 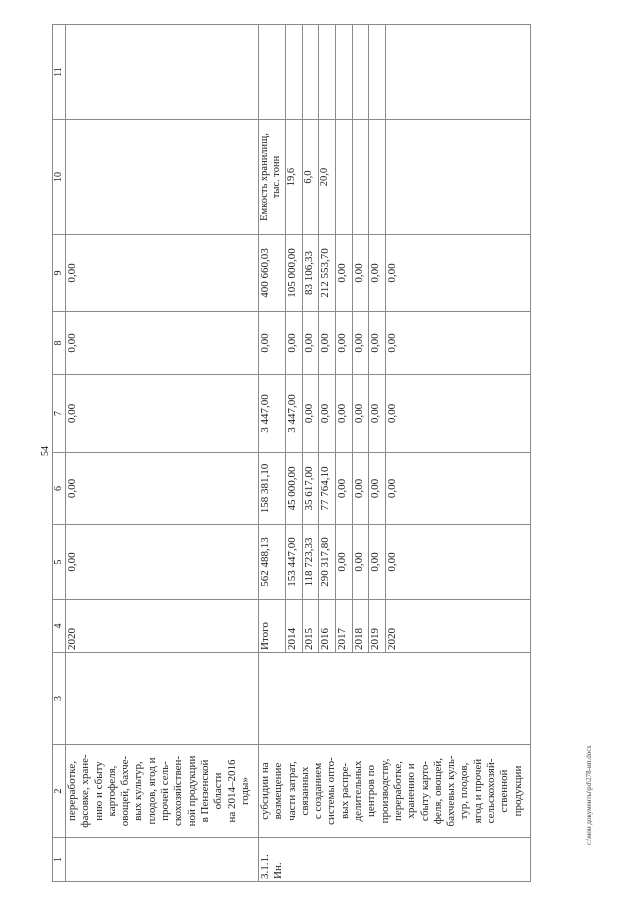 What do you see at coordinates (272, 177) in the screenshot?
I see `indicator-cell: Емкость хранилищ, тыс. тонн` at bounding box center [272, 177].